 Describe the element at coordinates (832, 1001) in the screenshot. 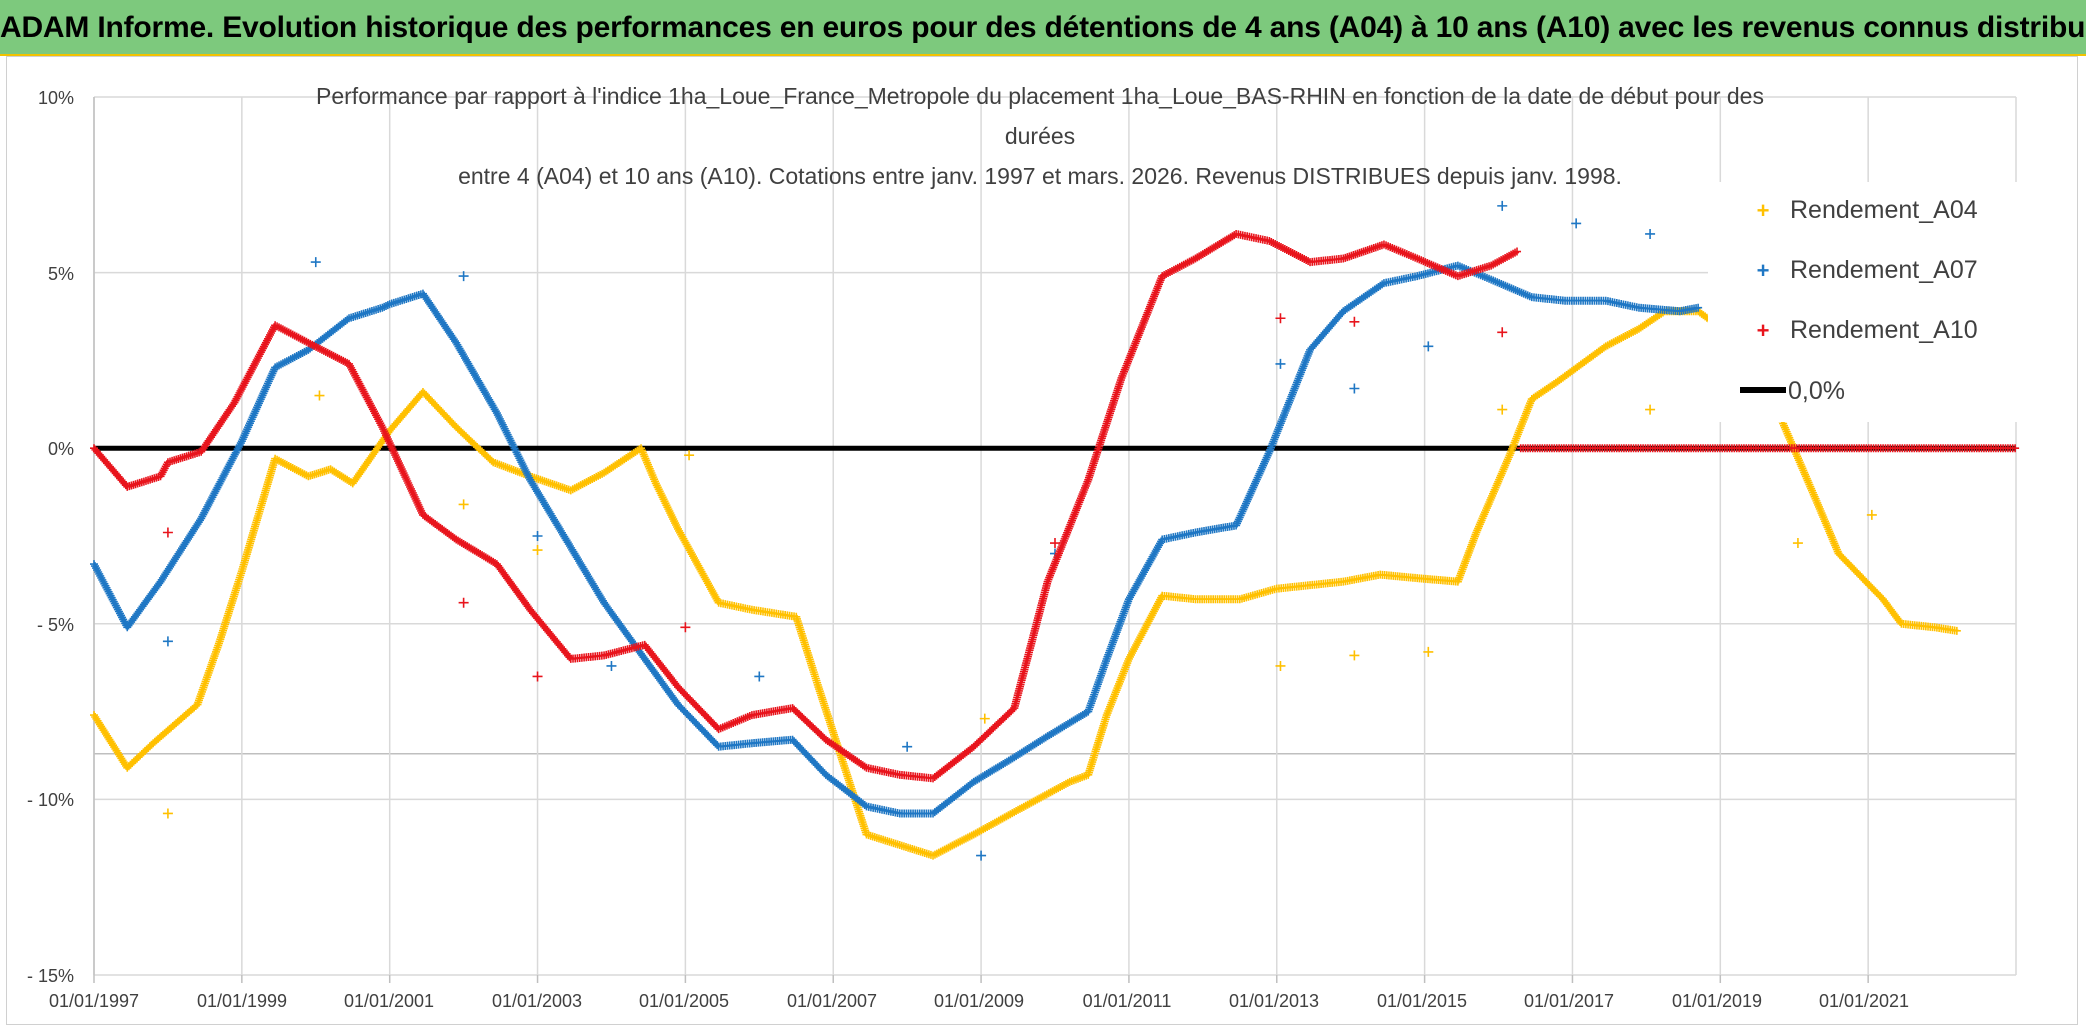

I see `x-tick-label: 01/01/2007` at that location.